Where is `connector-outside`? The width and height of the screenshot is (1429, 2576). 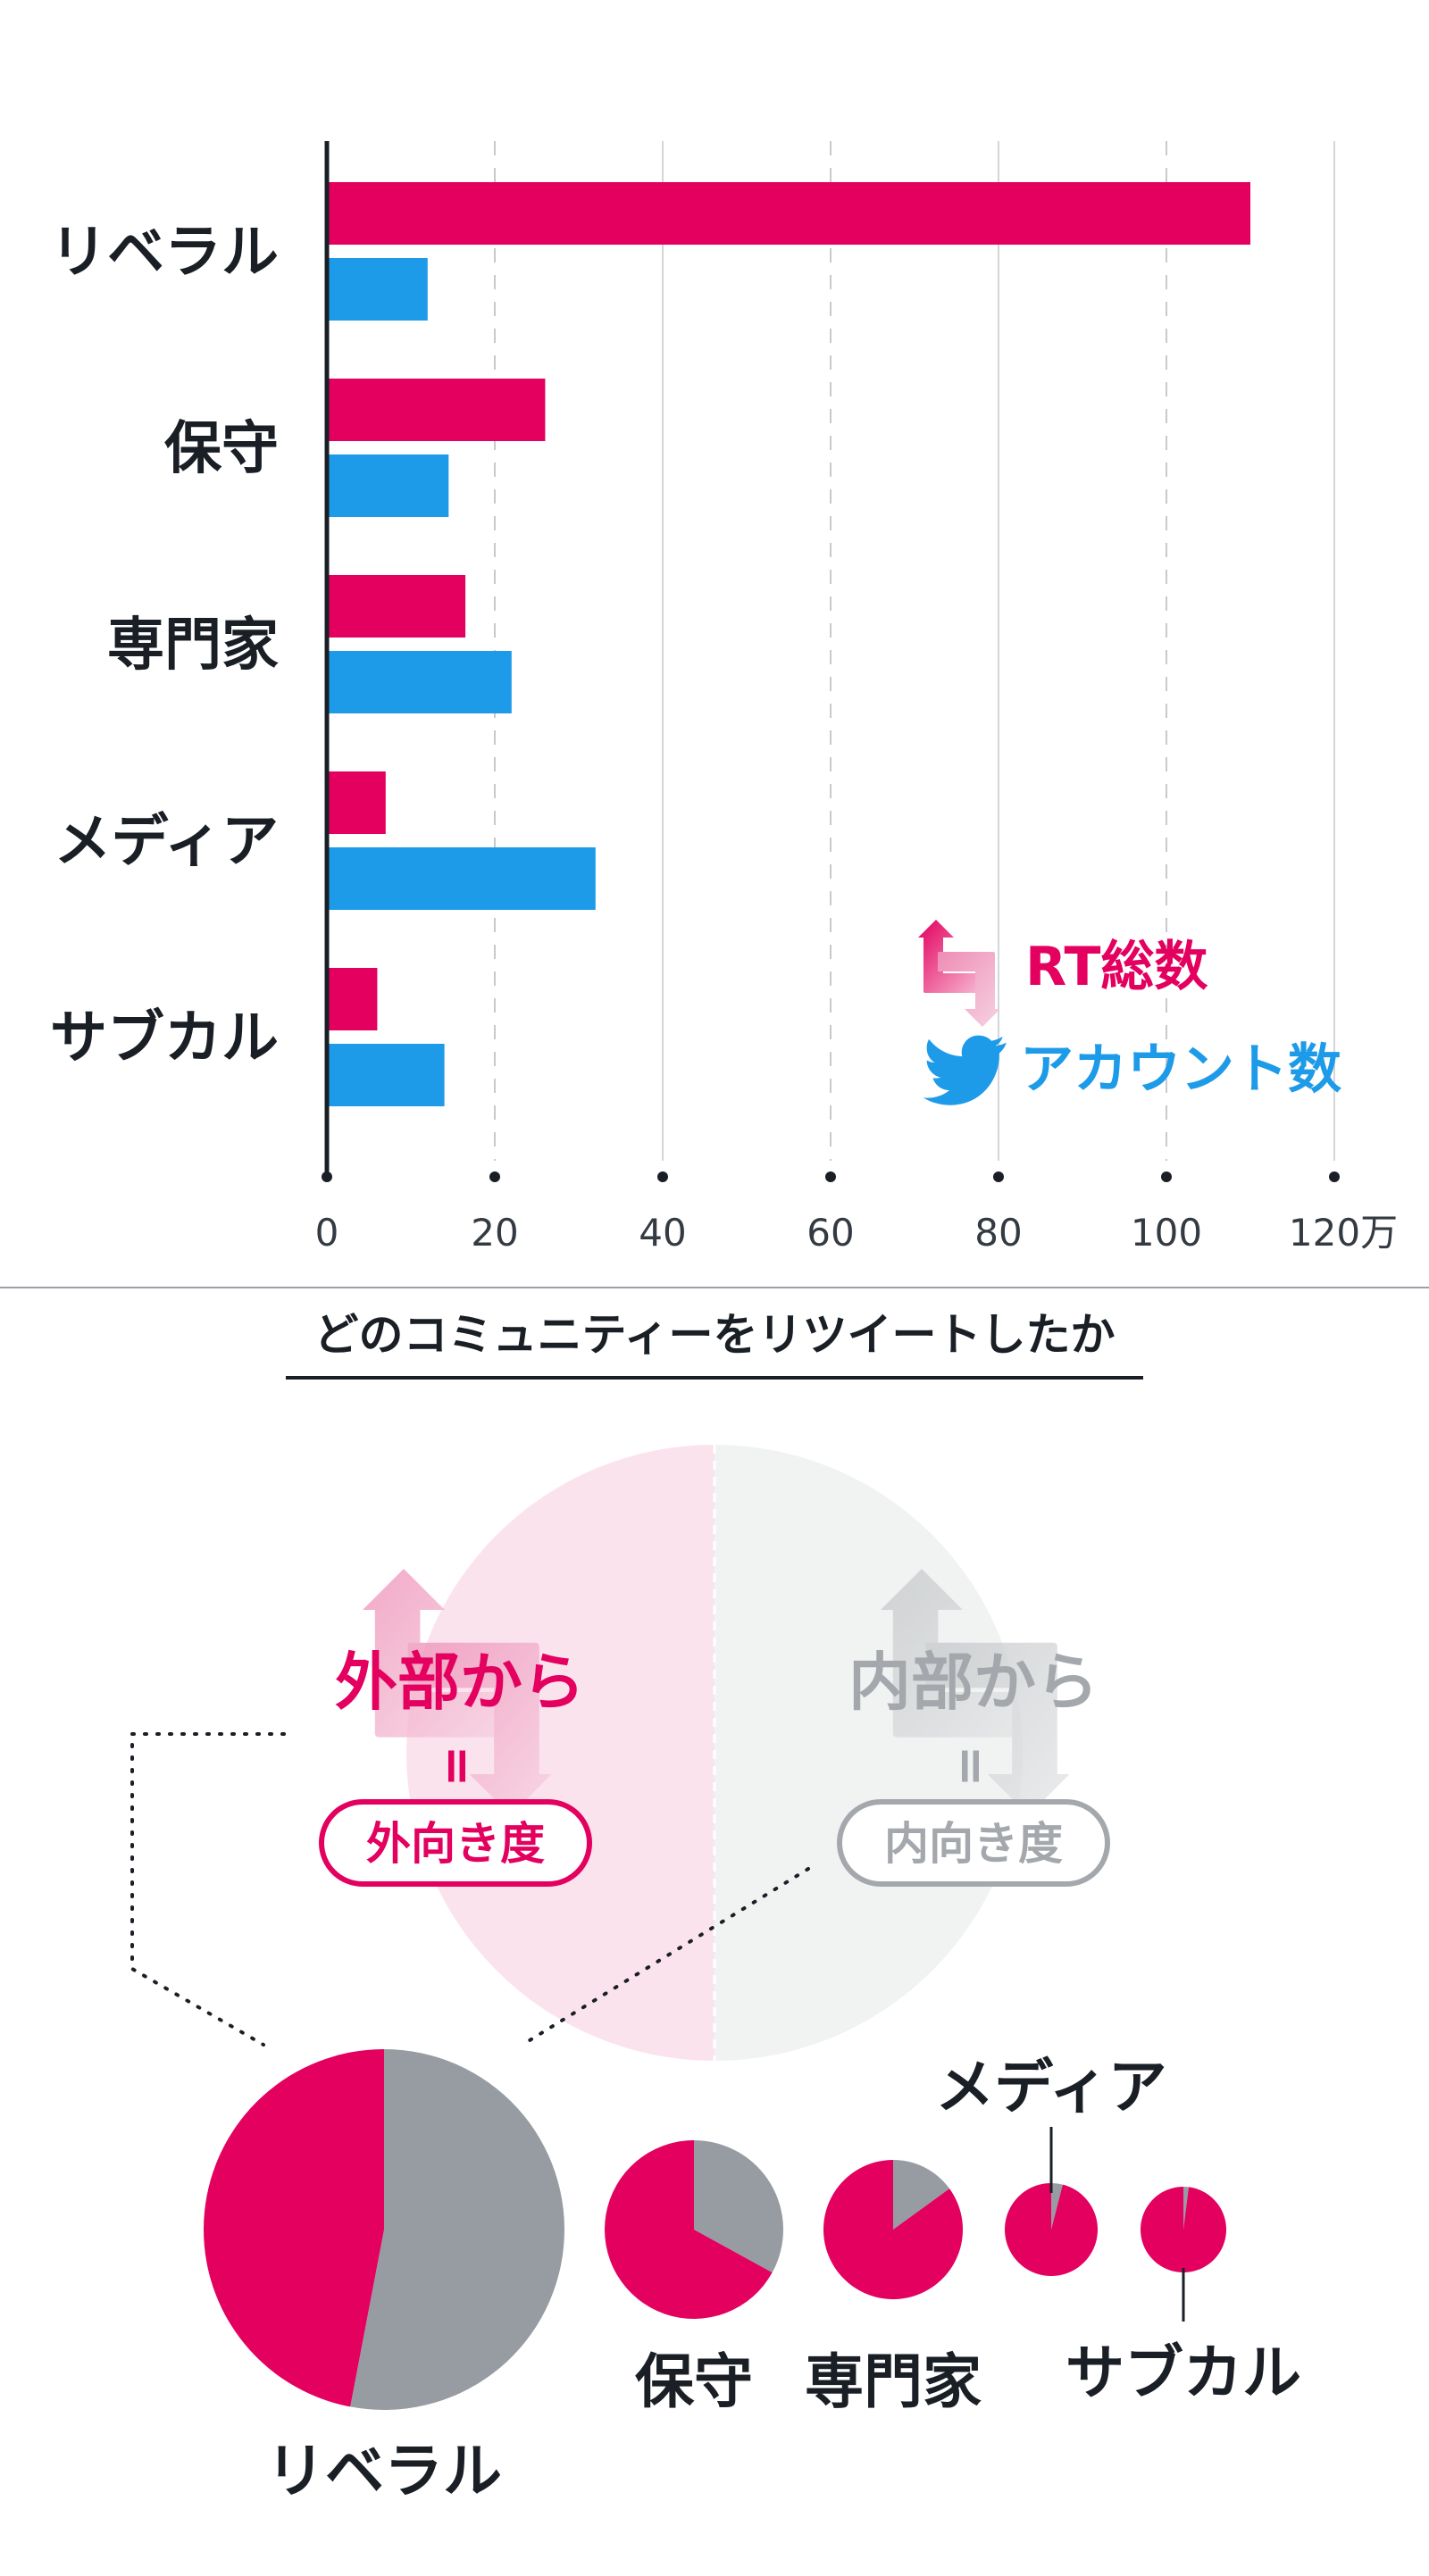
connector-outside is located at coordinates (208, 1889).